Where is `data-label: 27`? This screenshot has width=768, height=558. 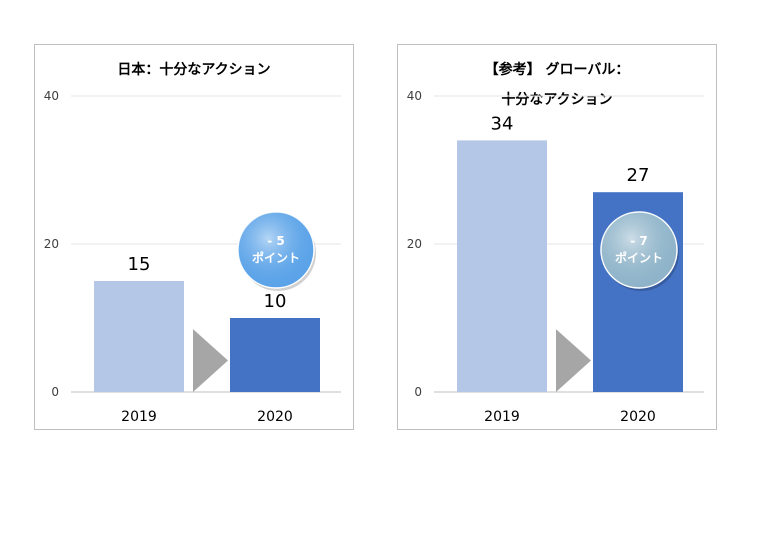 data-label: 27 is located at coordinates (638, 175).